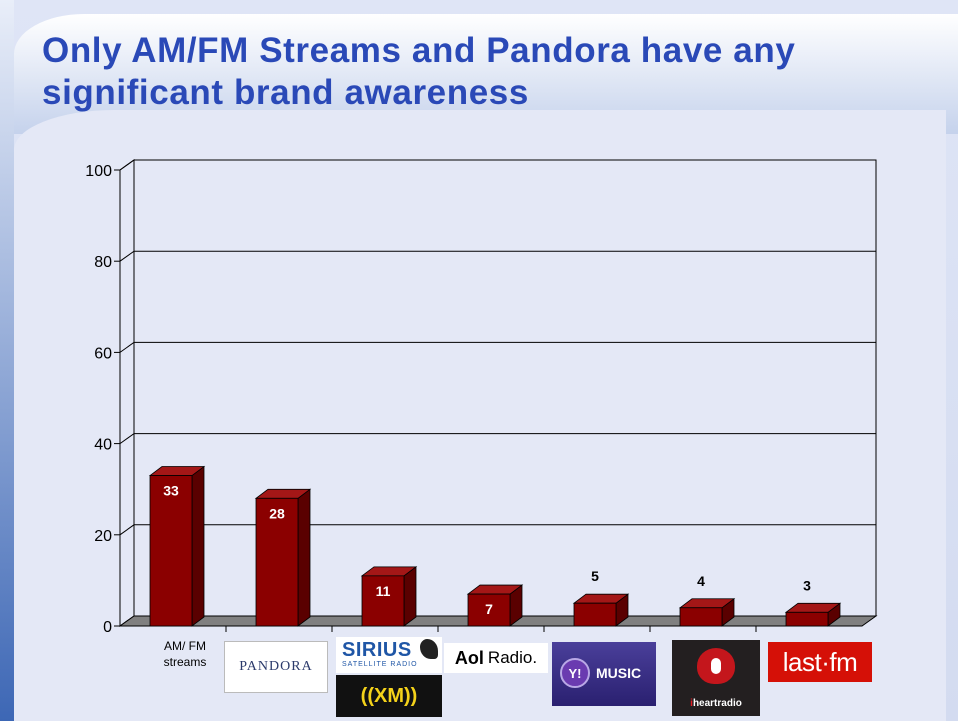 Image resolution: width=958 pixels, height=721 pixels. I want to click on data-label: 7, so click(489, 609).